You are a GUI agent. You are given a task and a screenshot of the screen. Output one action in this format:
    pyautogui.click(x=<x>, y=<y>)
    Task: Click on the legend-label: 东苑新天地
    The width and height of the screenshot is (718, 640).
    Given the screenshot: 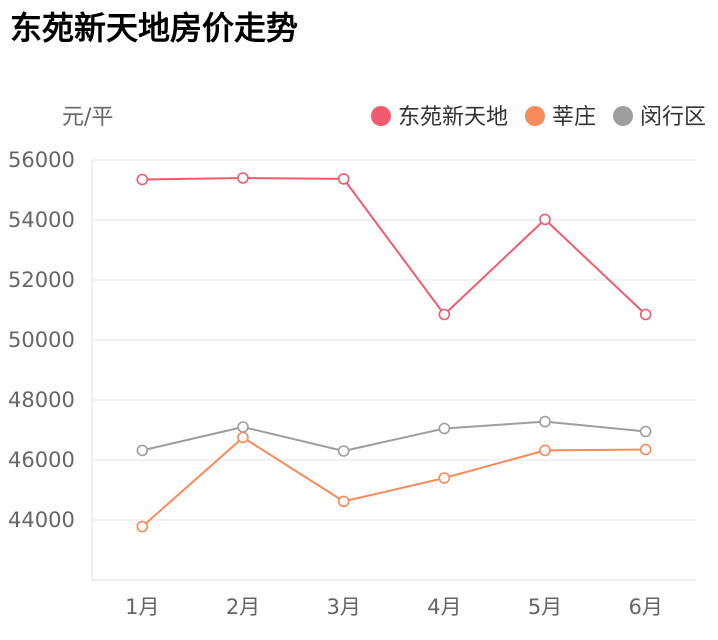 What is the action you would take?
    pyautogui.click(x=453, y=117)
    